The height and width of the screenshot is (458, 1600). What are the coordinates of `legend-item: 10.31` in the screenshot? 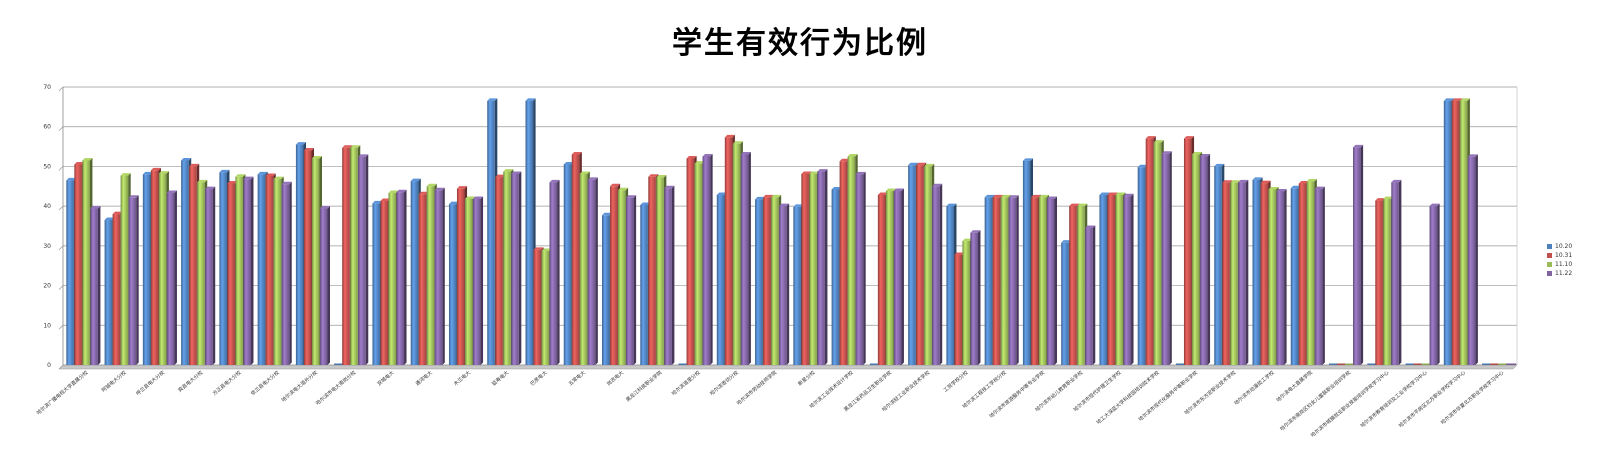 It's located at (1559, 255).